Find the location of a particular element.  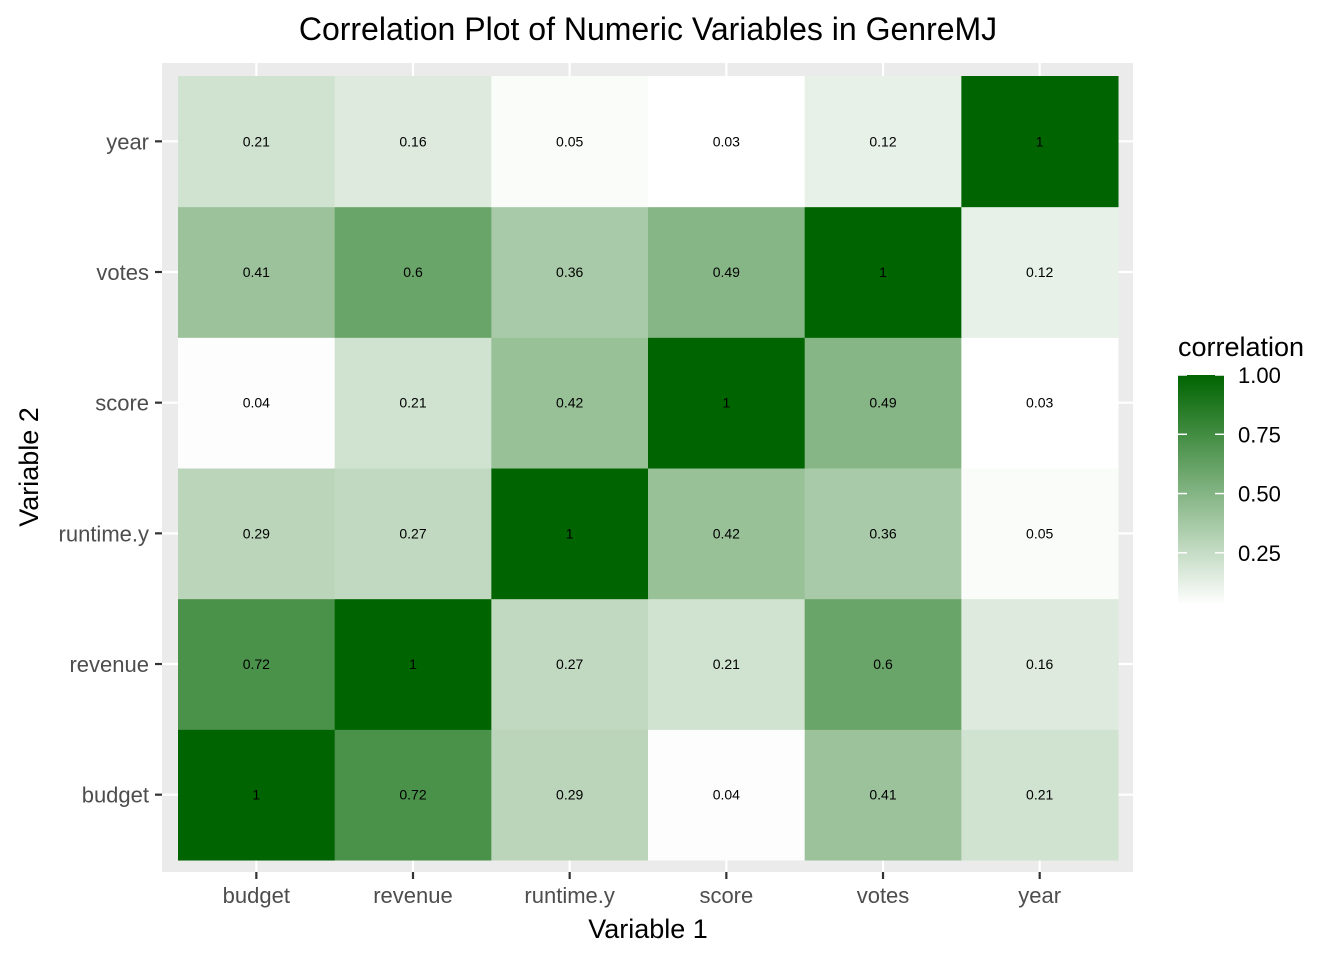

heatmap-cell-runtime.y-revenue is located at coordinates (570, 664).